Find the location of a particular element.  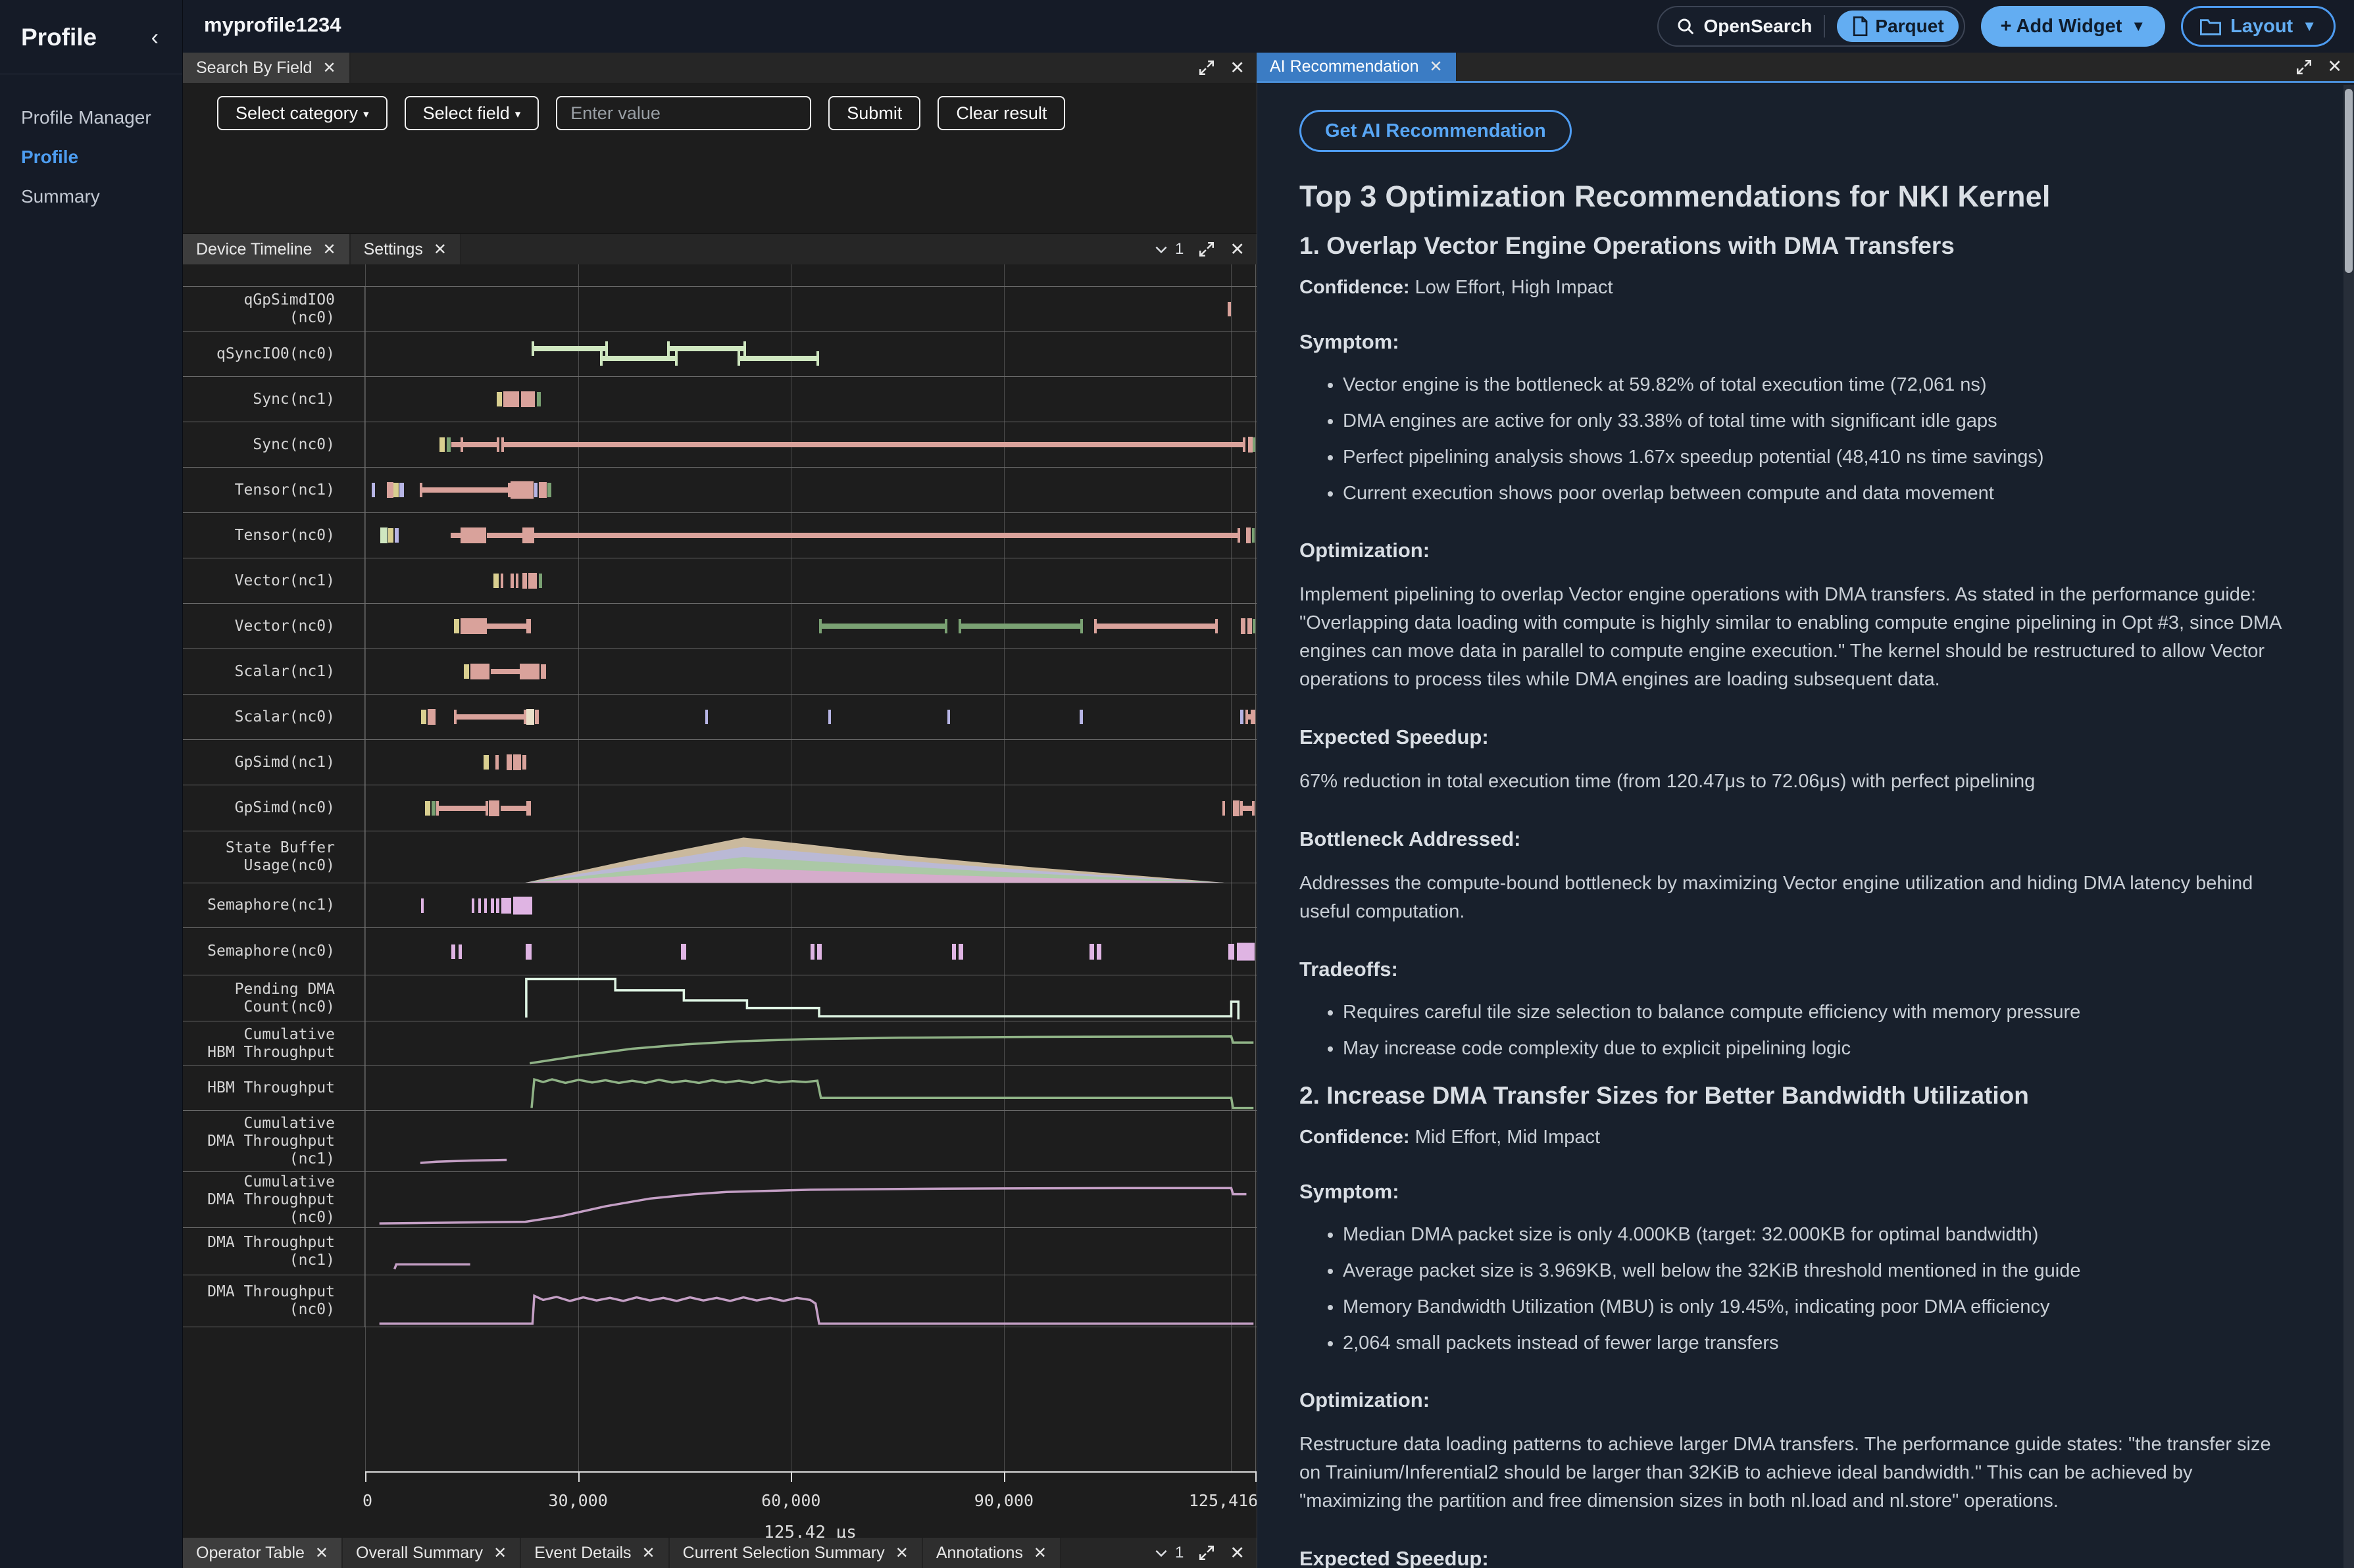

tab-event-details: Event Details ✕ is located at coordinates (595, 1553).